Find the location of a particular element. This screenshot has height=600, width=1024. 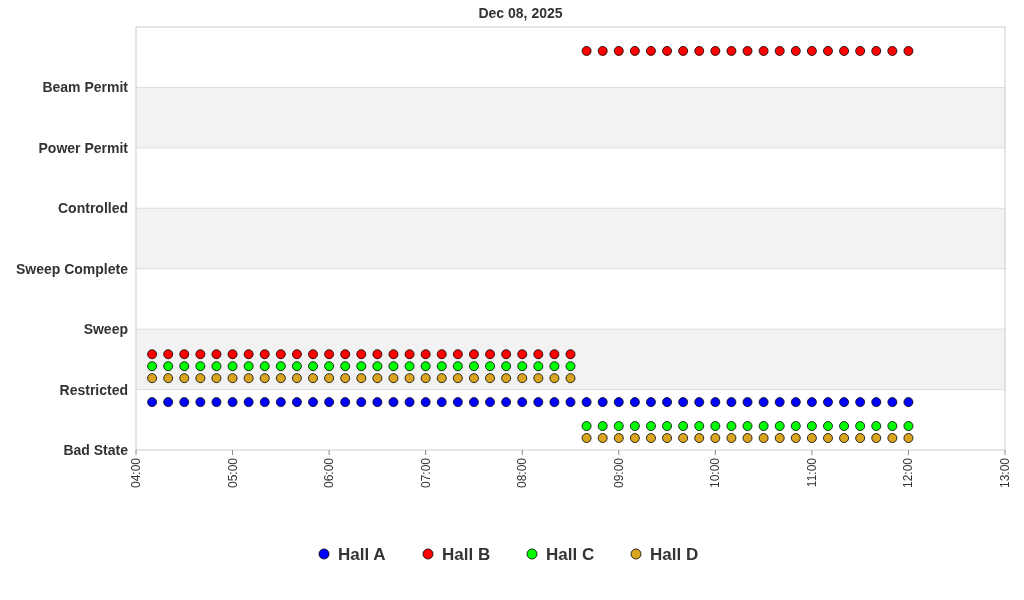

category-label: Restricted is located at coordinates (93, 389).